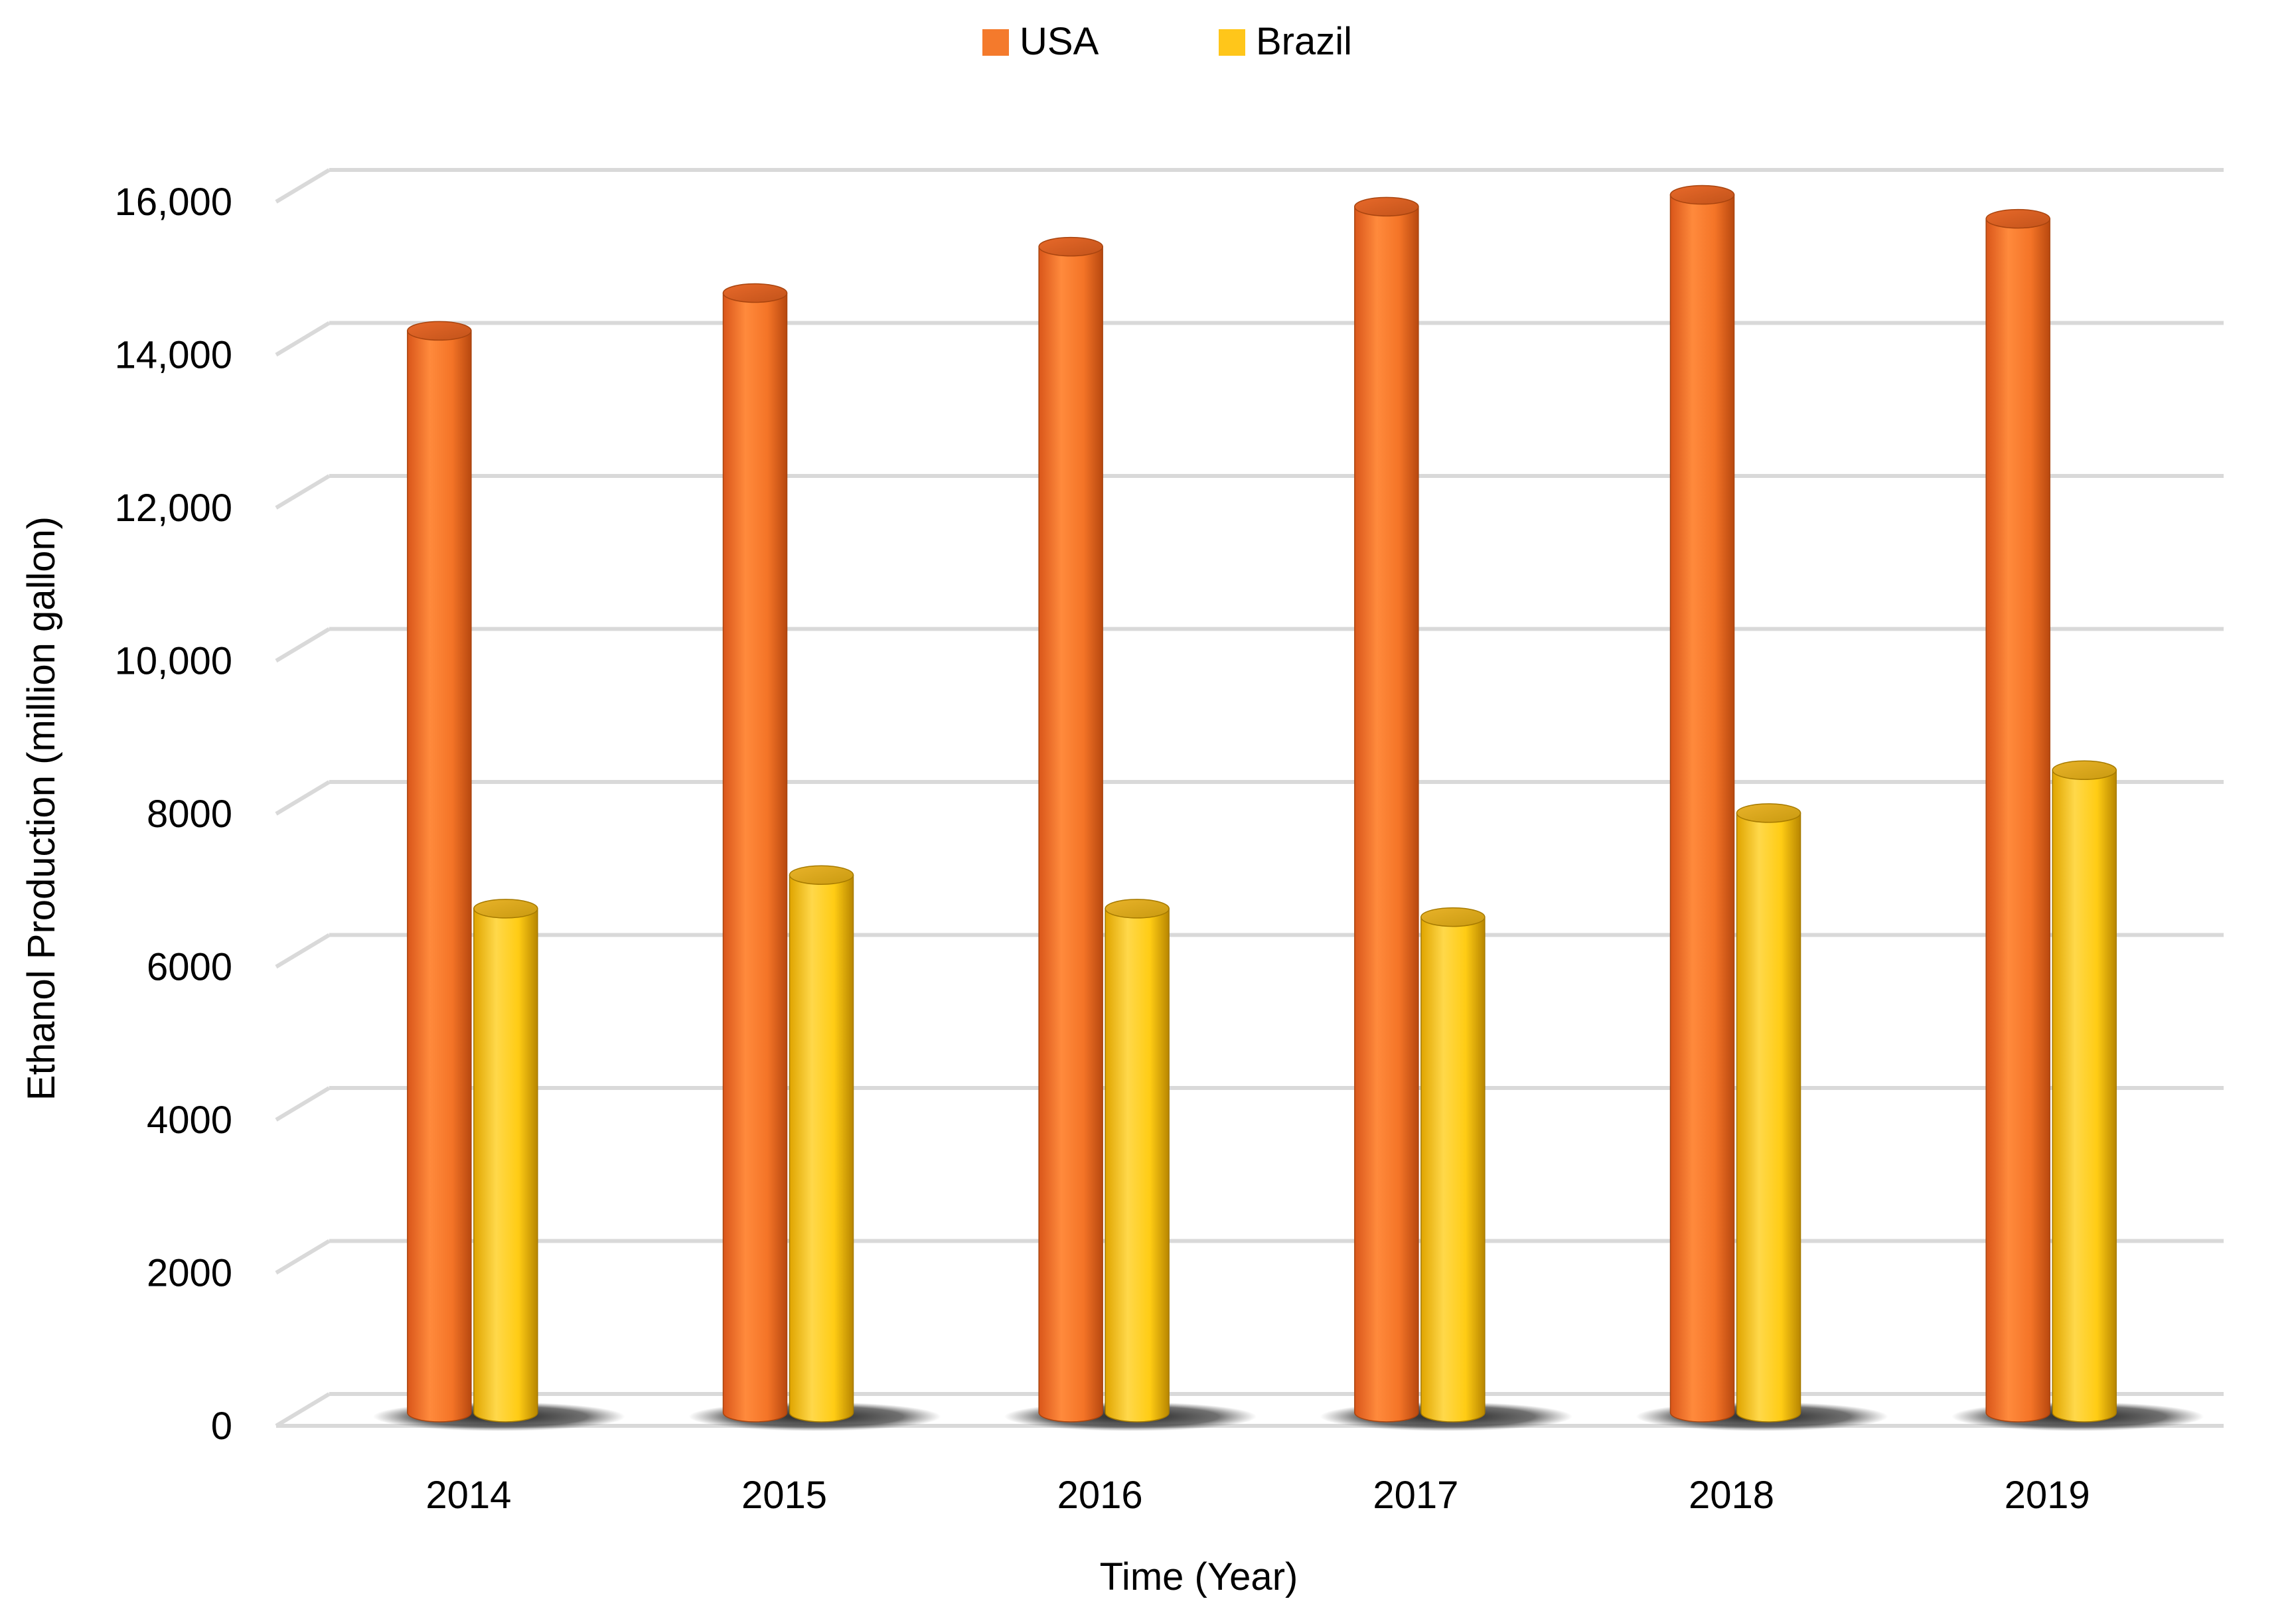 Image resolution: width=2296 pixels, height=1619 pixels. Describe the element at coordinates (821, 1144) in the screenshot. I see `bar-brazil-2015` at that location.